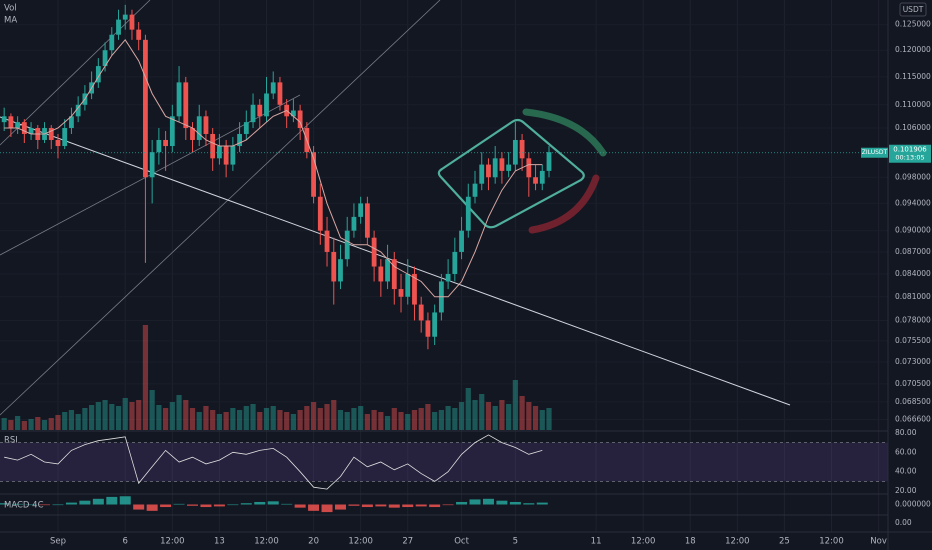 Image resolution: width=932 pixels, height=550 pixels. I want to click on y-tick-label: 0.106000, so click(913, 127).